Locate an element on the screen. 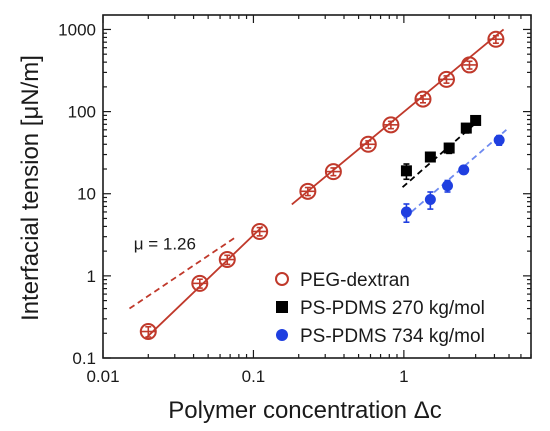  legend-label: PS-PDMS 734 kg/mol is located at coordinates (392, 336).